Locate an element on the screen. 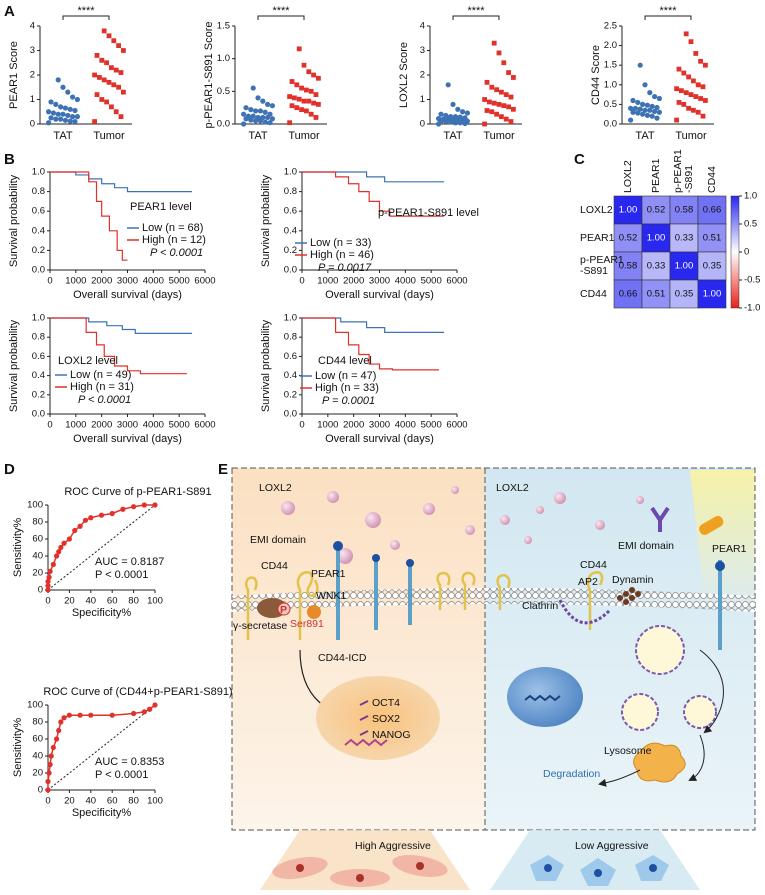 This screenshot has height=895, width=765. legend-label: High (n = 31) is located at coordinates (102, 387).